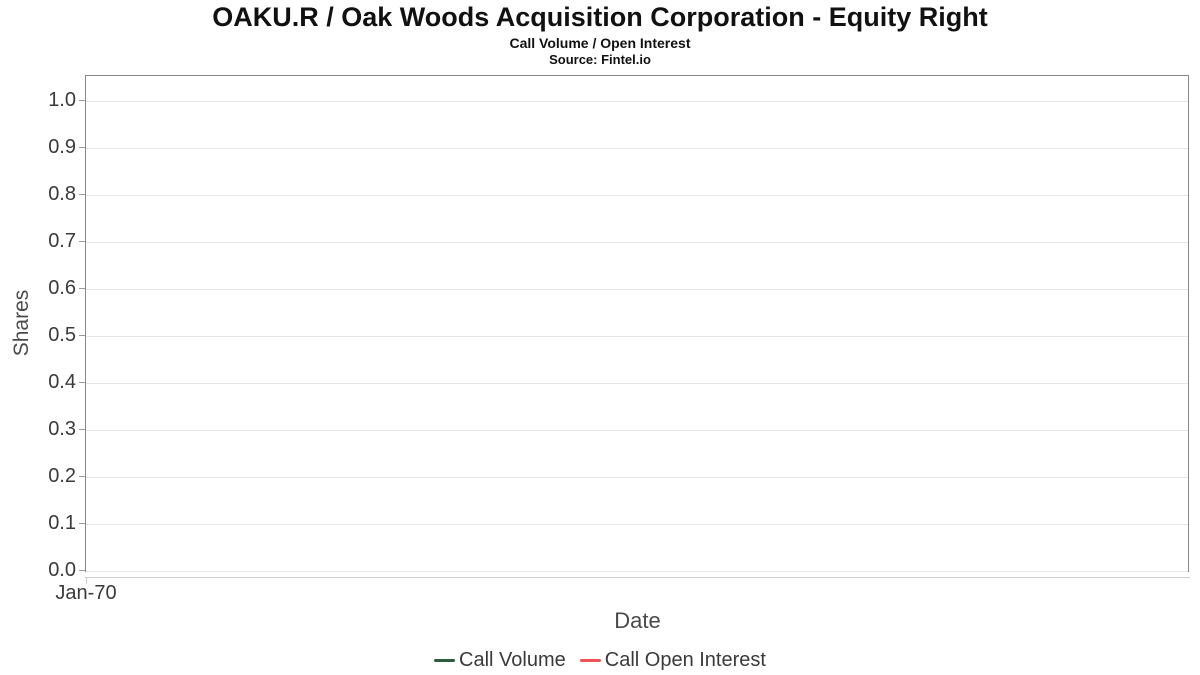  What do you see at coordinates (62, 476) in the screenshot?
I see `y-axis-tick-label: 0.2` at bounding box center [62, 476].